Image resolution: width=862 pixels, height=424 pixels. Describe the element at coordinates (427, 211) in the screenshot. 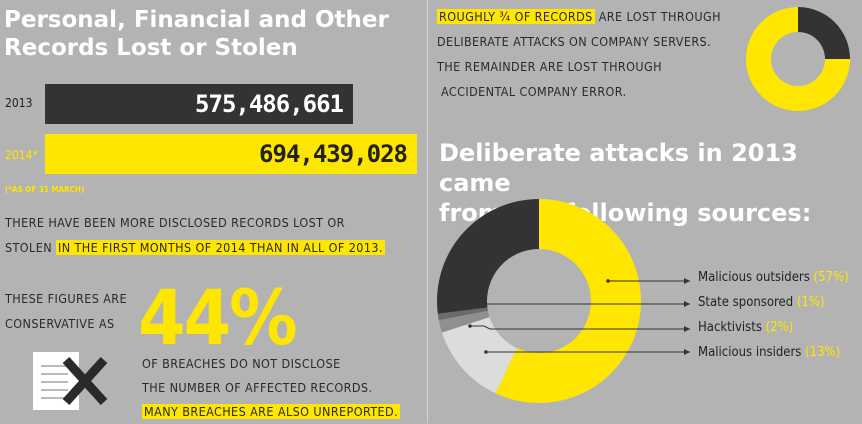

I see `divider` at that location.